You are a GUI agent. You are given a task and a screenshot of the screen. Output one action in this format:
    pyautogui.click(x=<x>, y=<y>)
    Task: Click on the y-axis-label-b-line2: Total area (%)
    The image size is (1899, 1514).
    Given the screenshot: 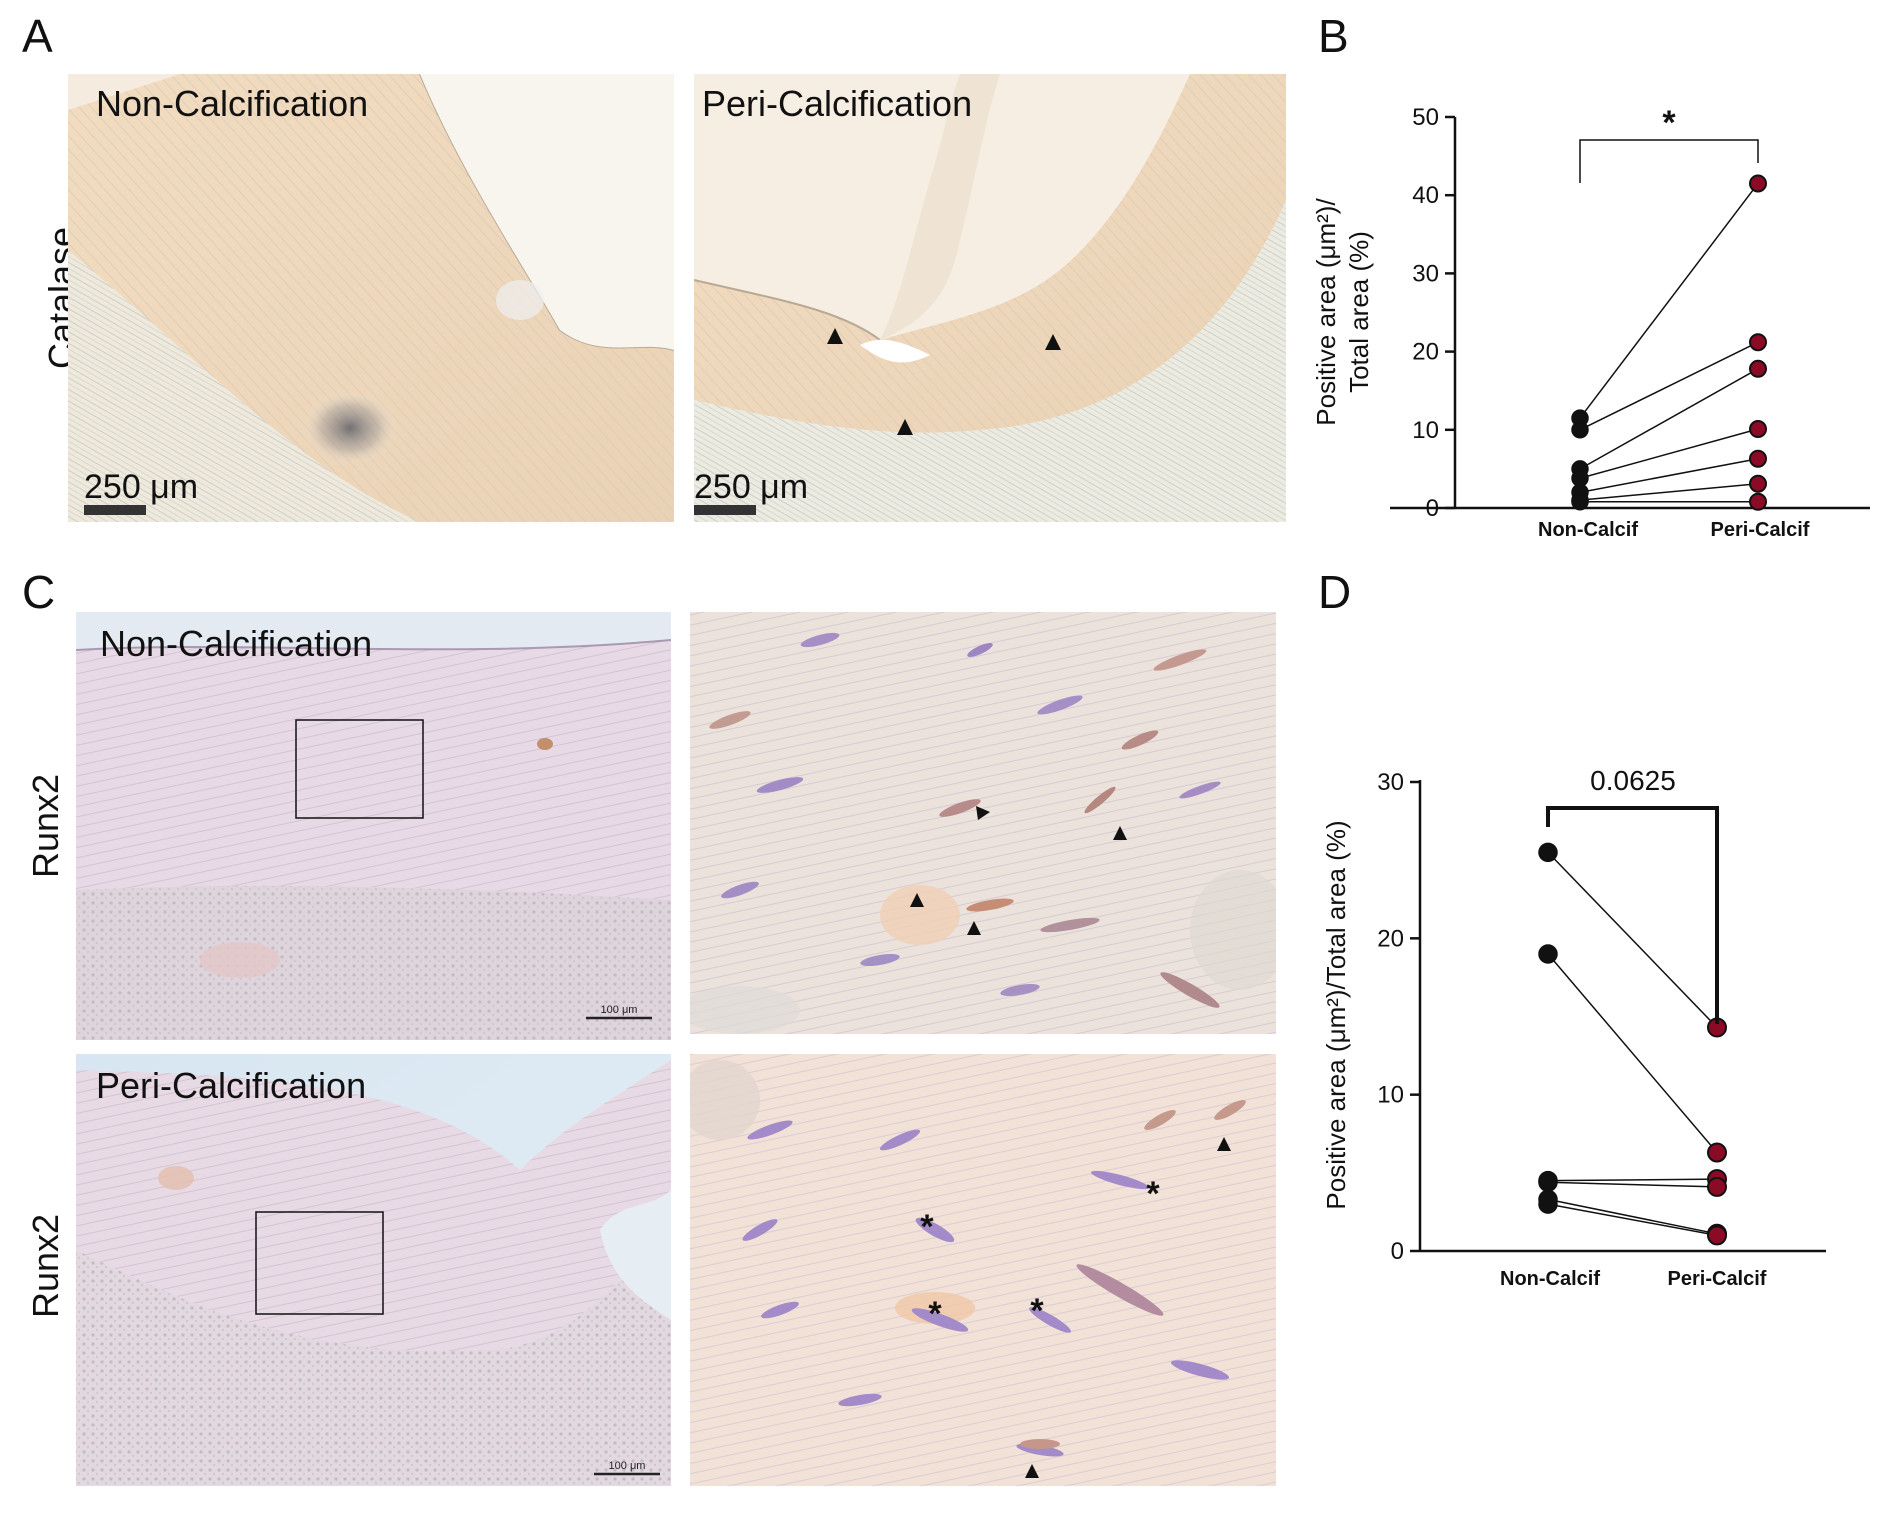 What is the action you would take?
    pyautogui.click(x=1359, y=312)
    